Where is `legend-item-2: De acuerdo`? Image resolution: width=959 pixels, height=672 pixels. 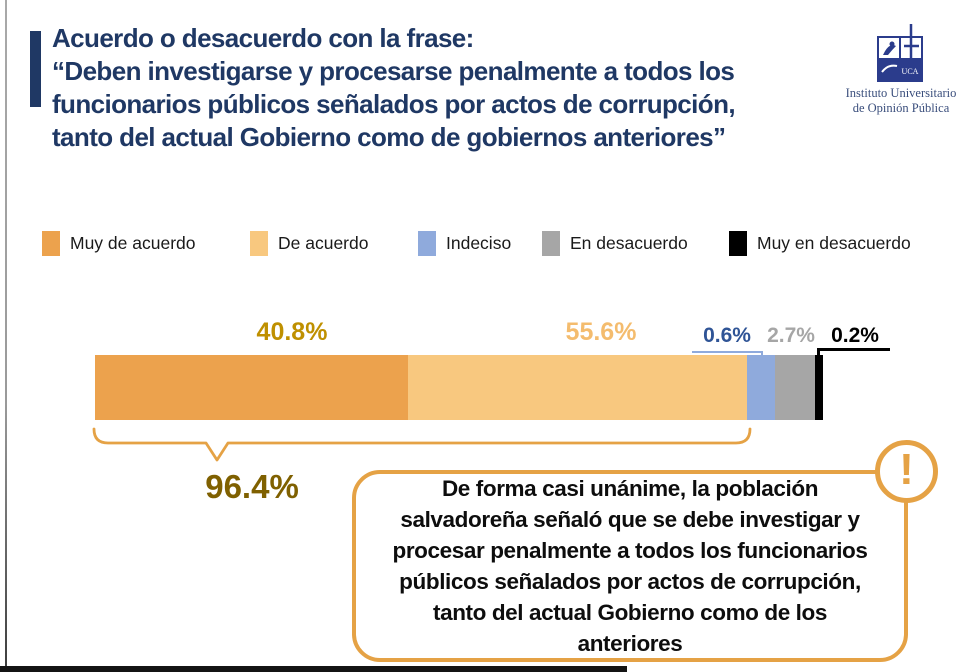
legend-item-2: De acuerdo is located at coordinates (309, 243).